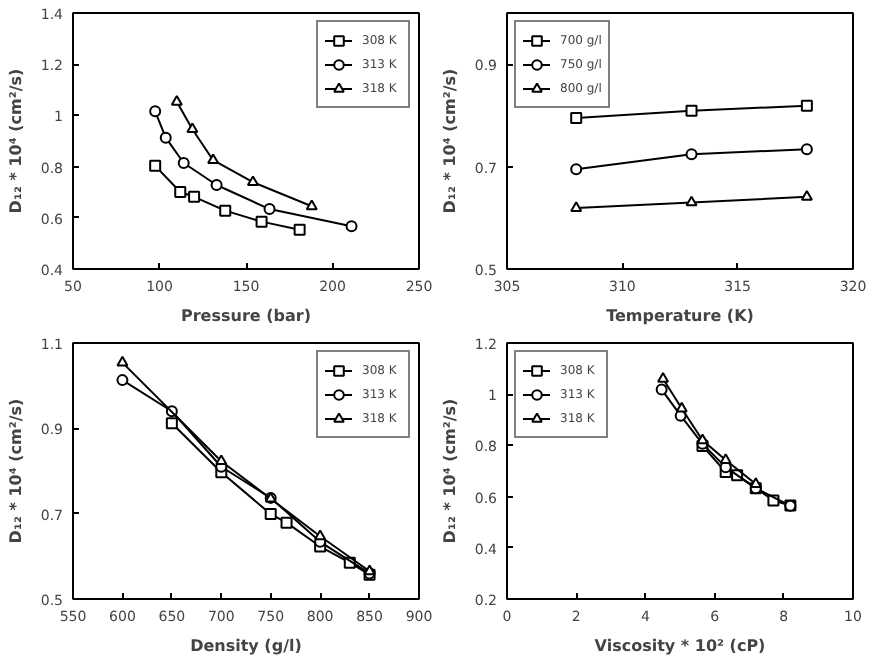  I want to click on x-axis-title: Viscosity * 10² (cP), so click(680, 646).